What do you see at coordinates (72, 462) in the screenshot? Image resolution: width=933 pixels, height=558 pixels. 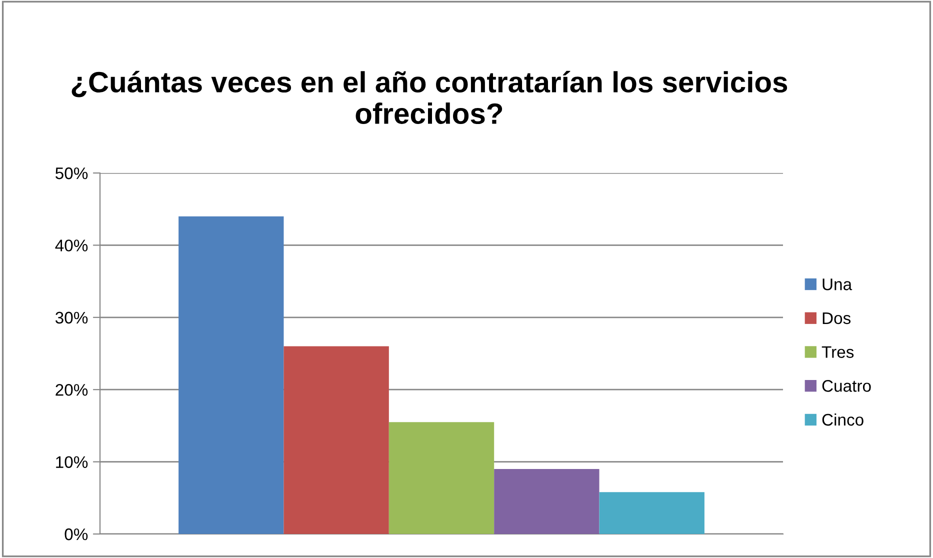 I see `y-tick-label: 10%` at bounding box center [72, 462].